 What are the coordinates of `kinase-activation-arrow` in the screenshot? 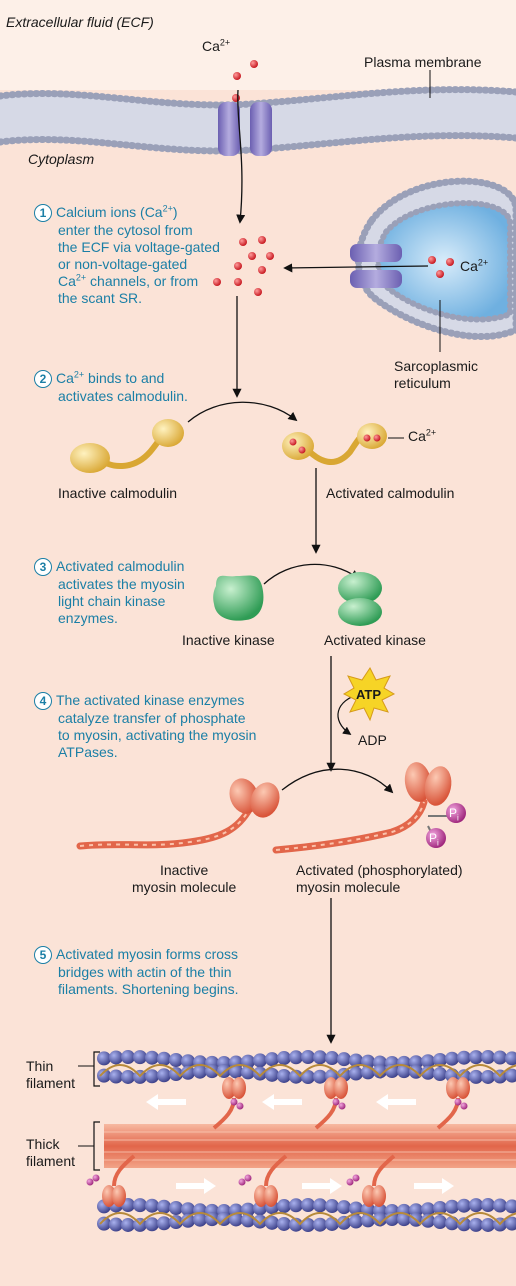 It's located at (311, 574).